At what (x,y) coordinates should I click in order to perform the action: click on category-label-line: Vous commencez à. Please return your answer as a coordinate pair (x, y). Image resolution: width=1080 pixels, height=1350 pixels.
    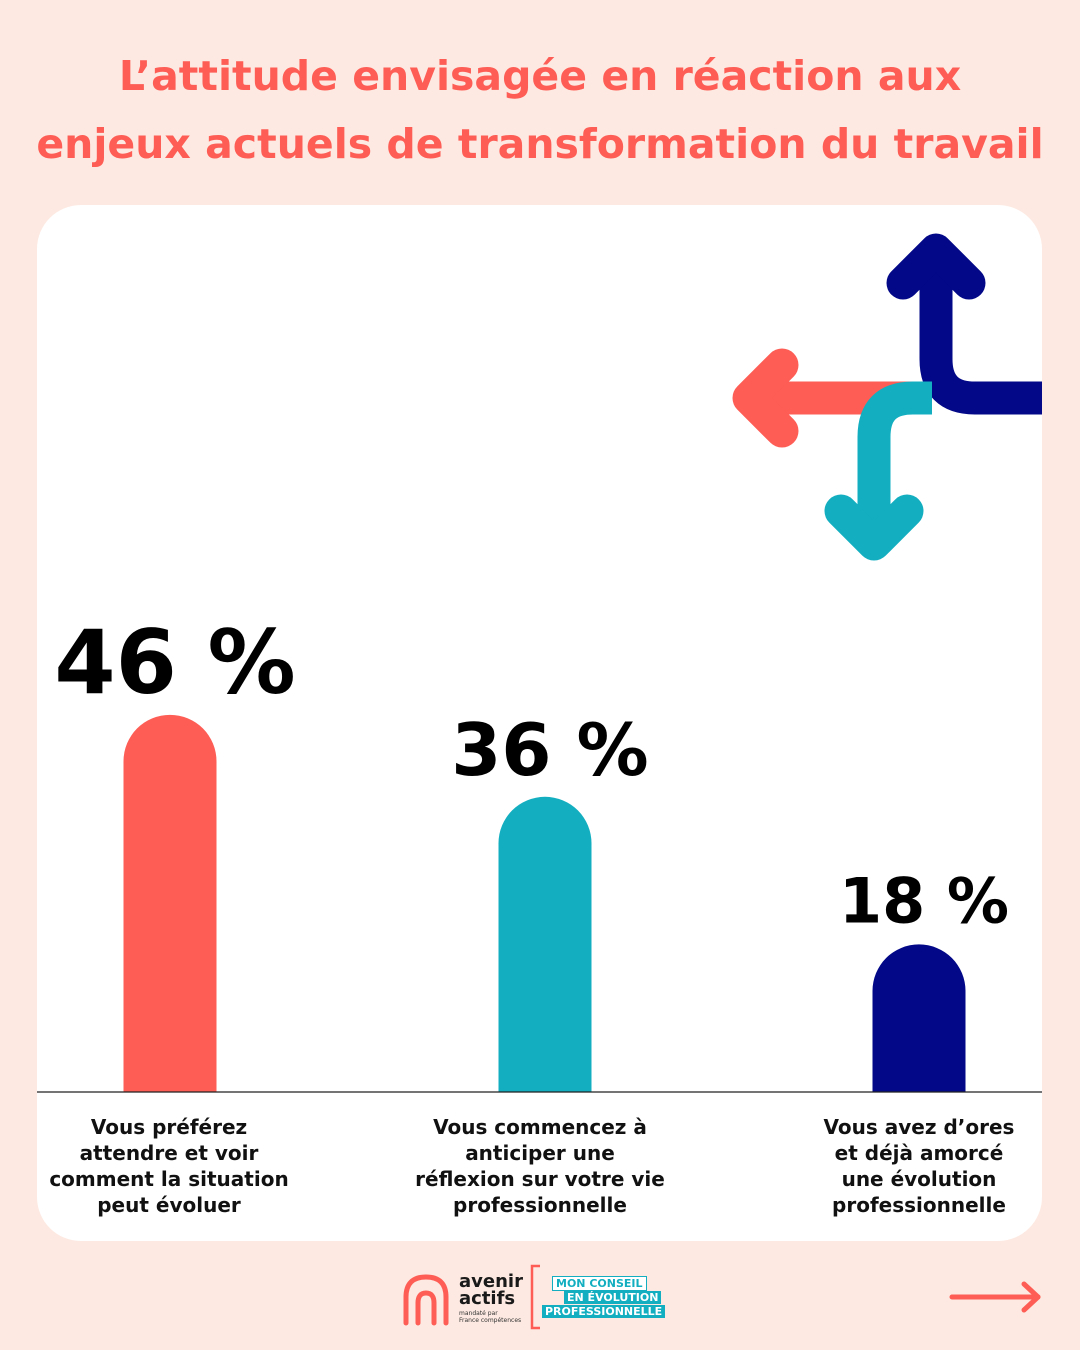
    Looking at the image, I should click on (540, 1127).